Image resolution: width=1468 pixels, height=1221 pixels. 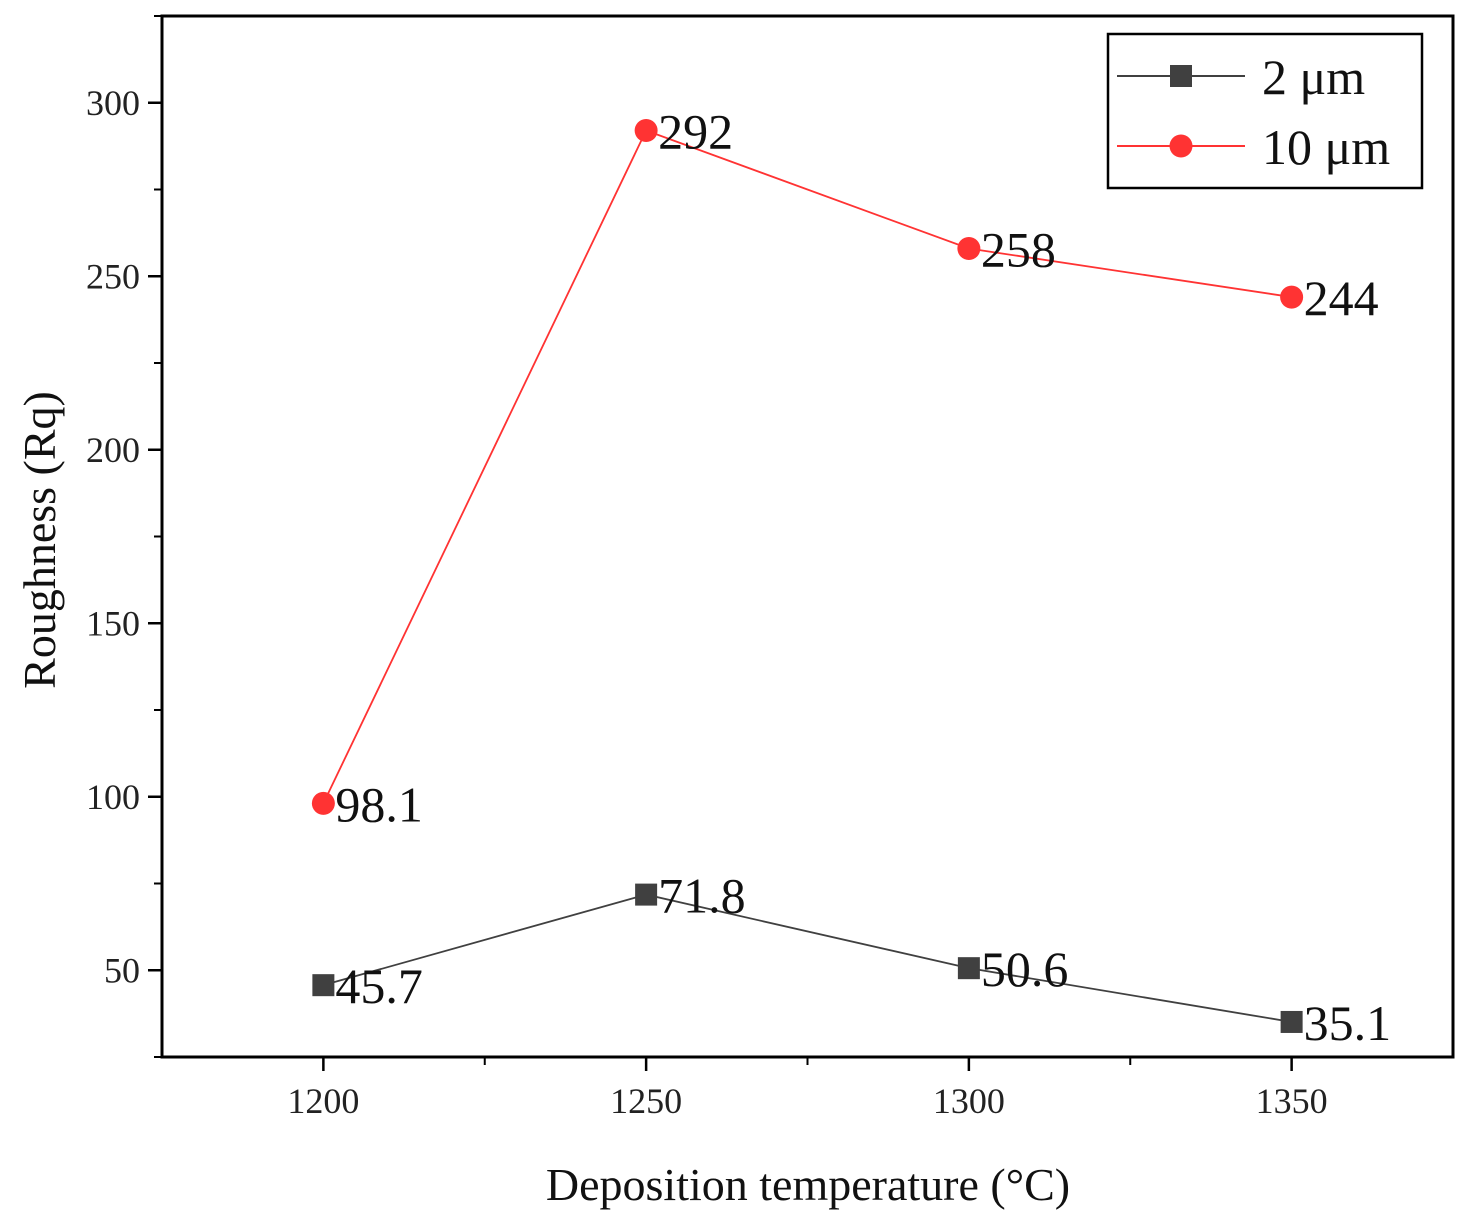 What do you see at coordinates (379, 986) in the screenshot?
I see `data-label: 45.7` at bounding box center [379, 986].